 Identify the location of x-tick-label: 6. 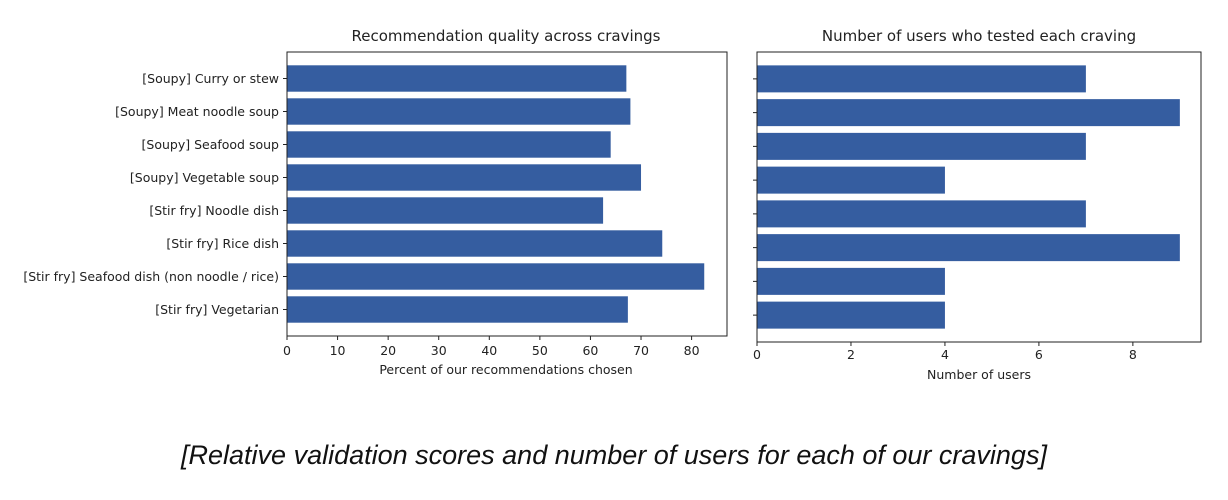
(1039, 354).